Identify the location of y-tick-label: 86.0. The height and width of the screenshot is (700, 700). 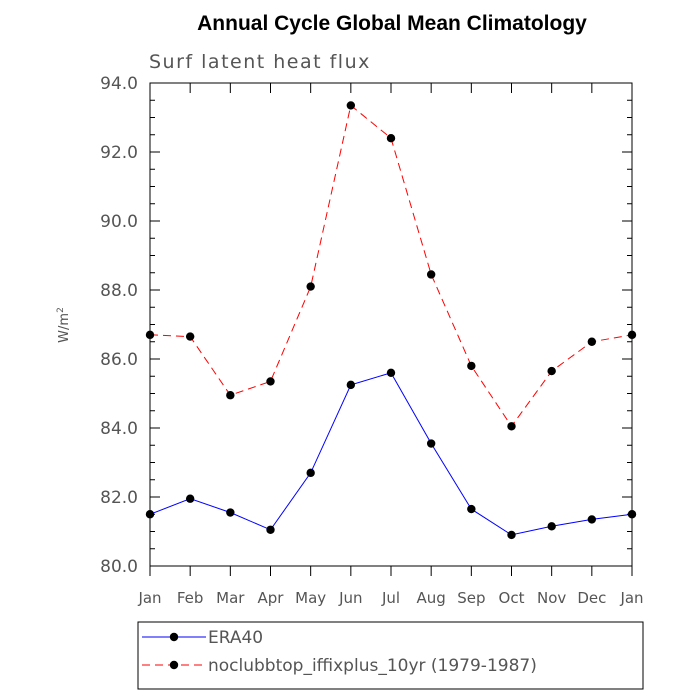
(119, 360).